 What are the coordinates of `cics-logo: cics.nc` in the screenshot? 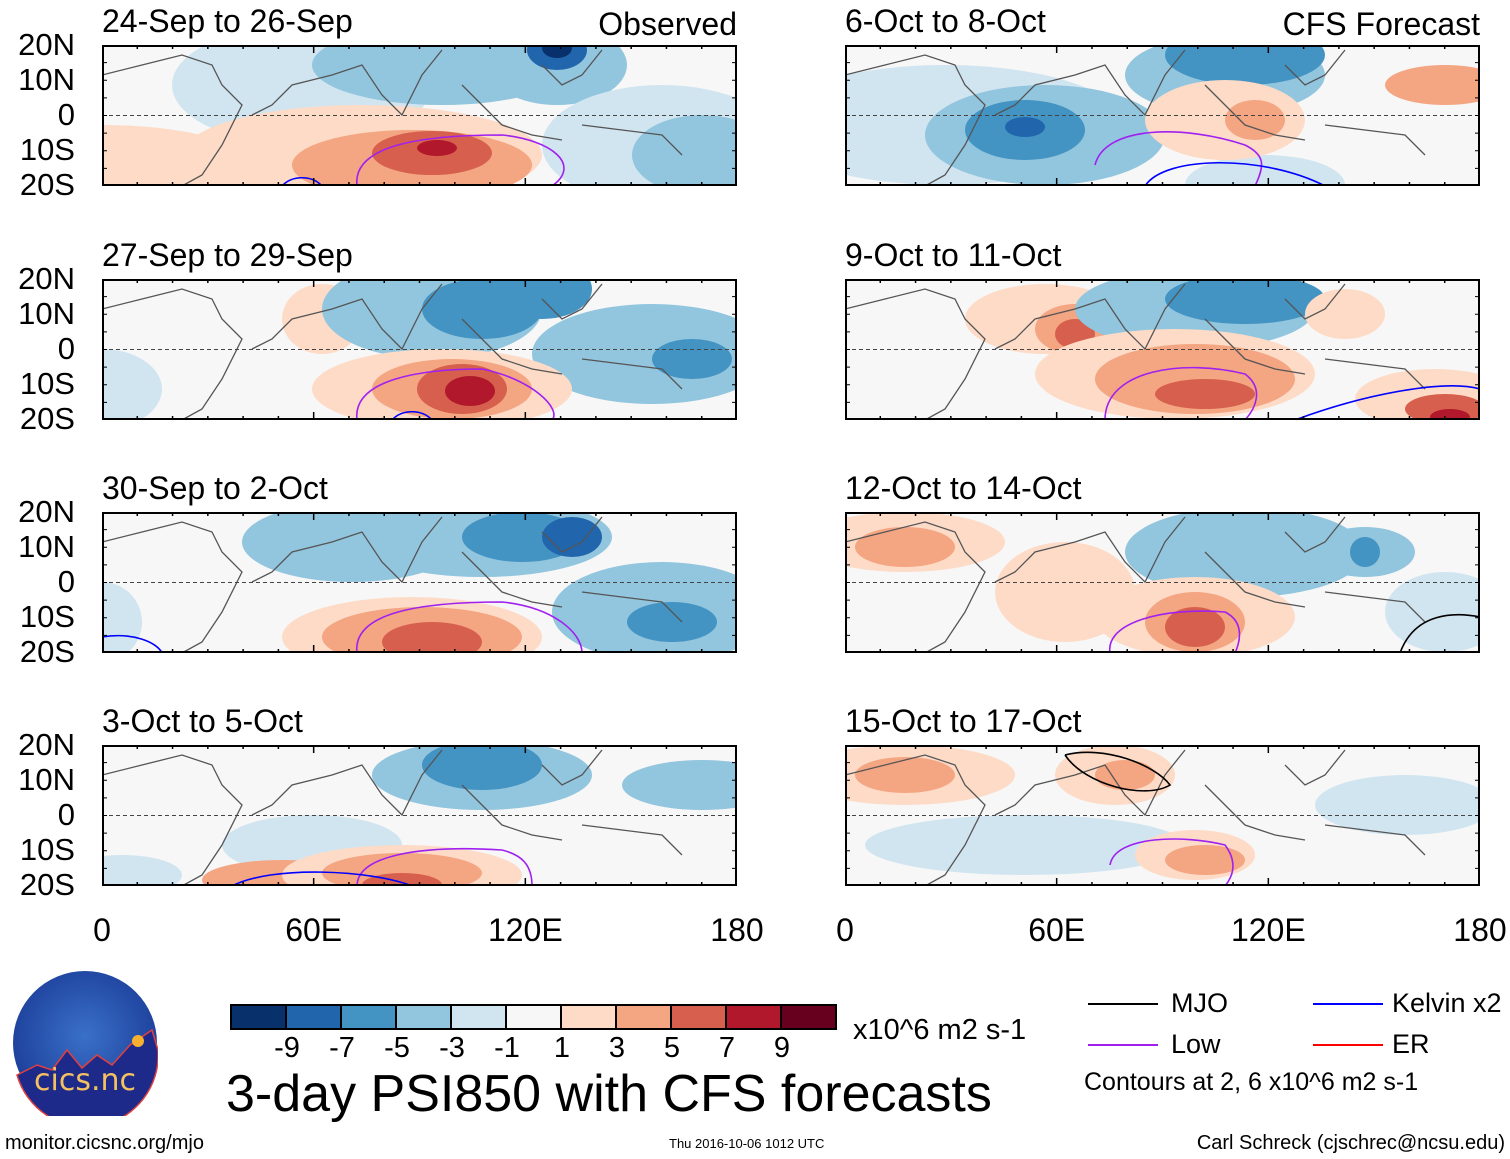 It's located at (85, 1043).